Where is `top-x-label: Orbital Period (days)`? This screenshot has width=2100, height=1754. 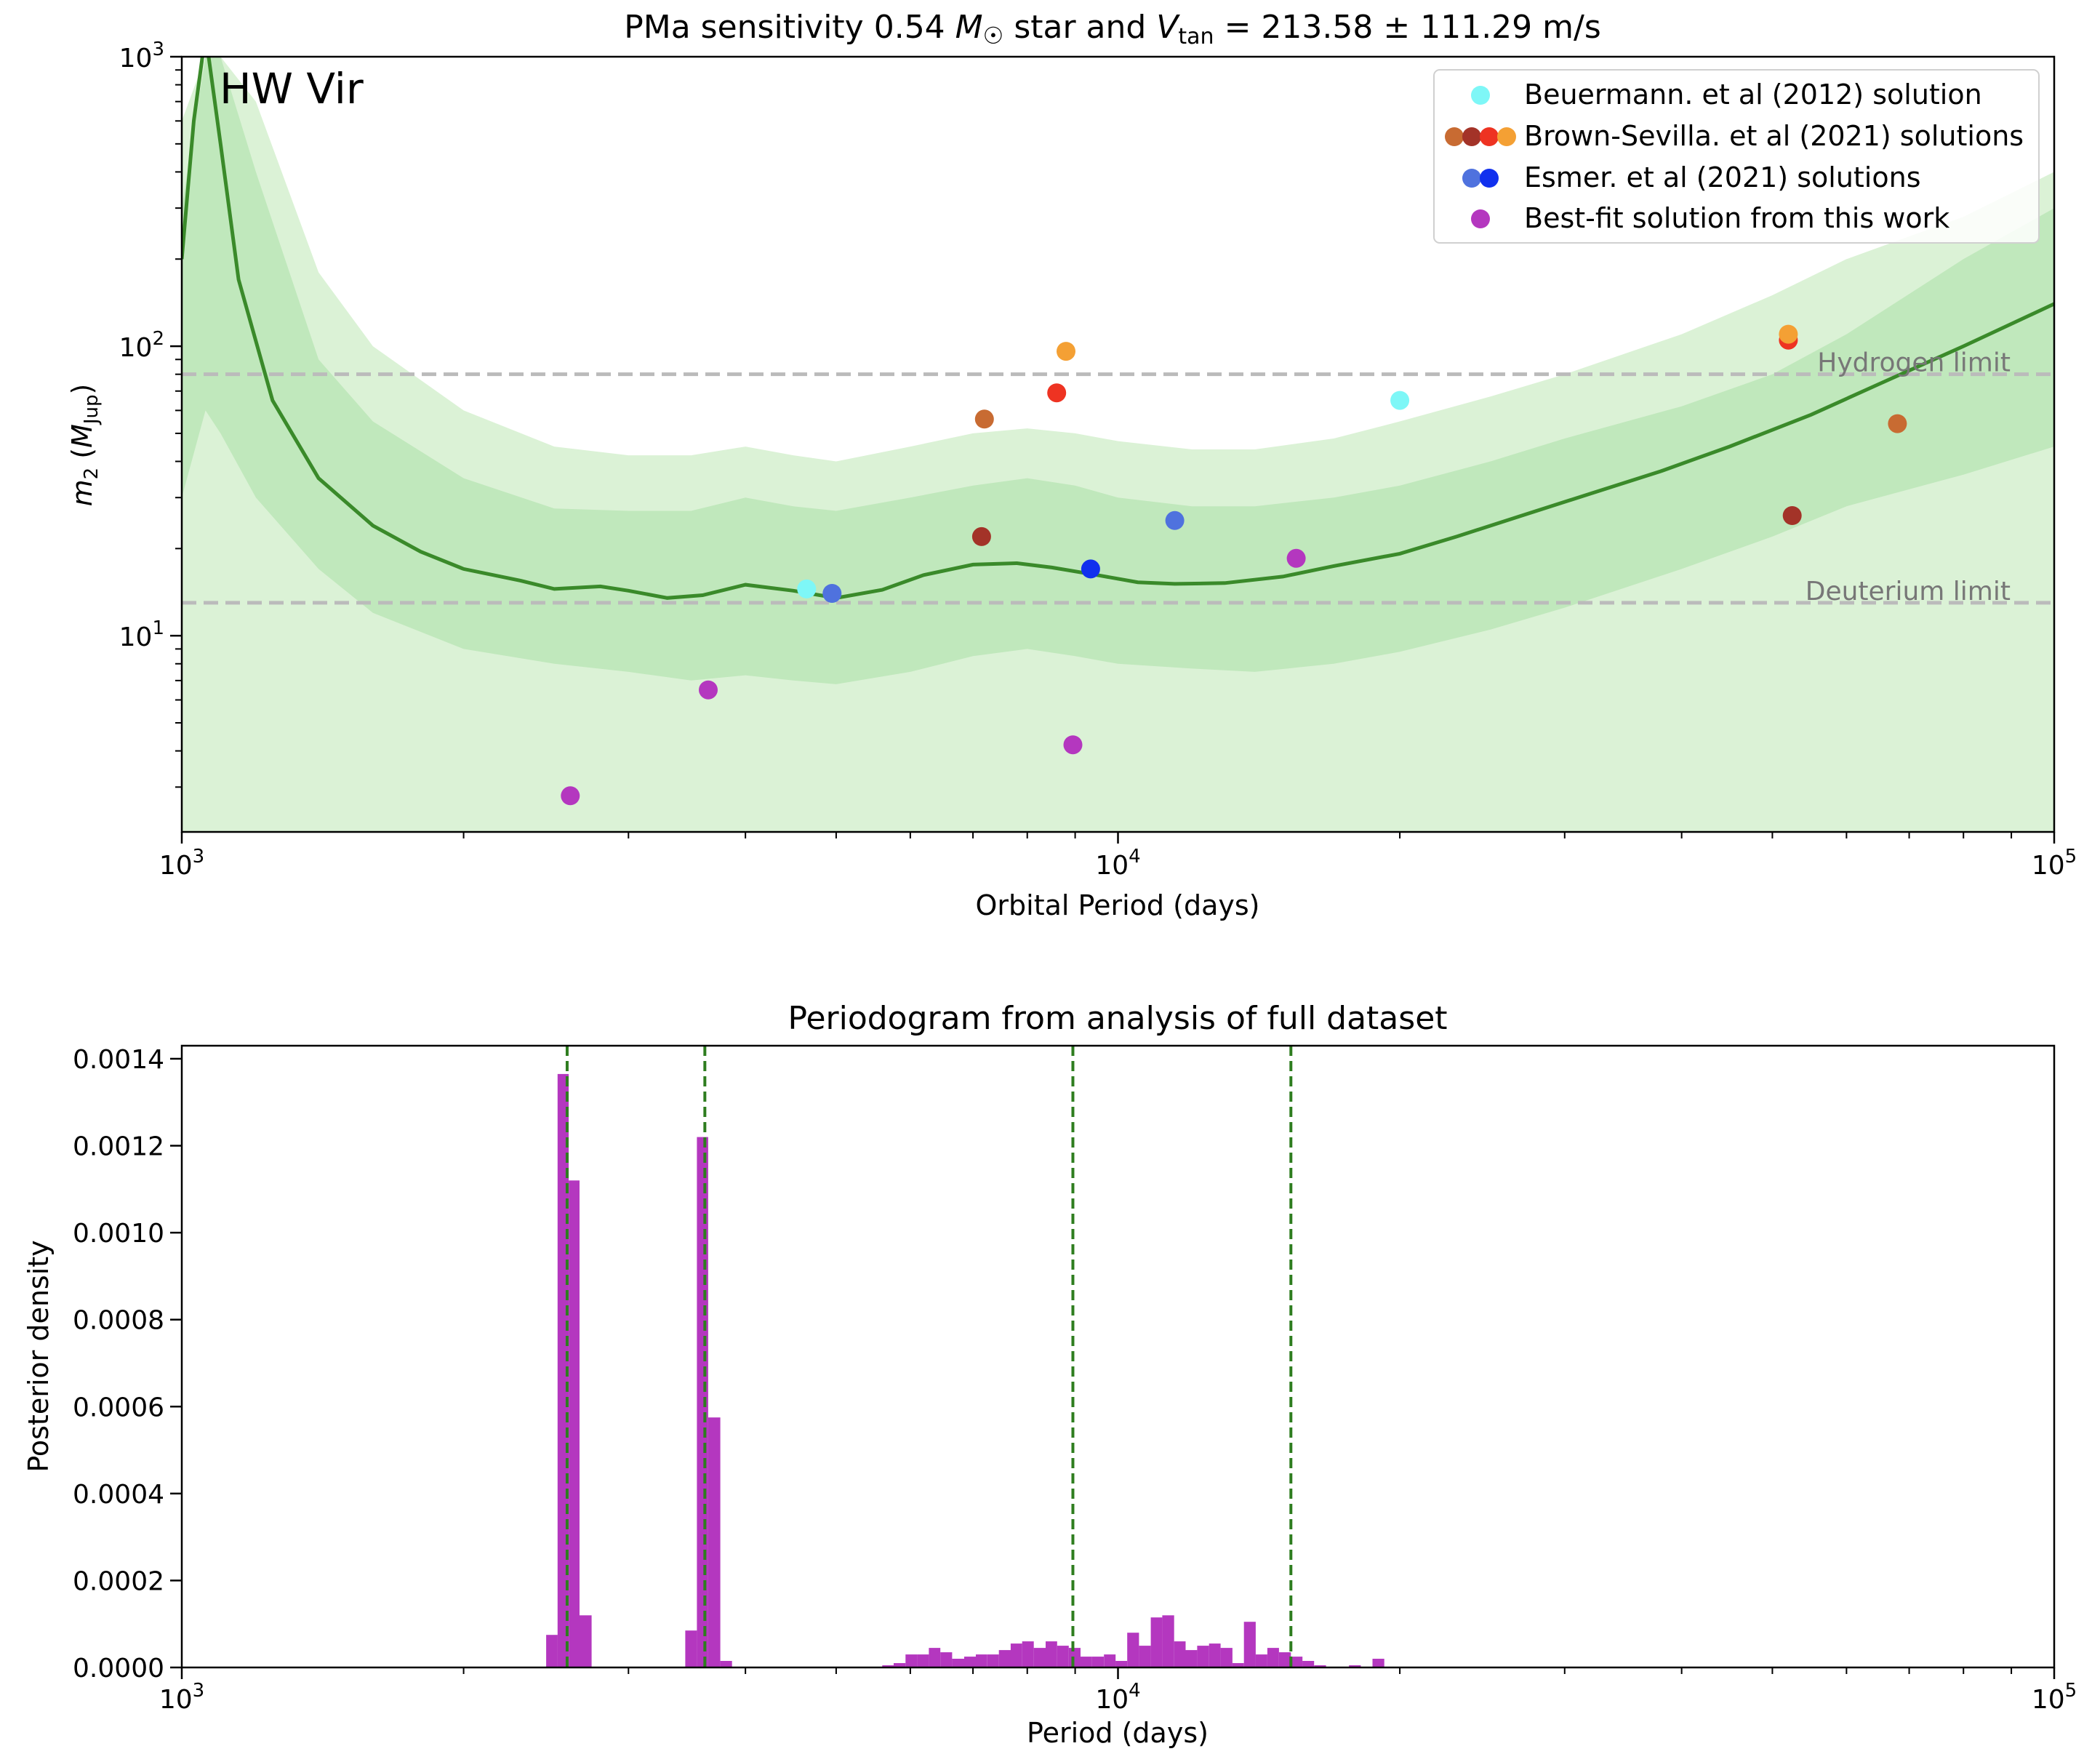
top-x-label: Orbital Period (days) is located at coordinates (1118, 905).